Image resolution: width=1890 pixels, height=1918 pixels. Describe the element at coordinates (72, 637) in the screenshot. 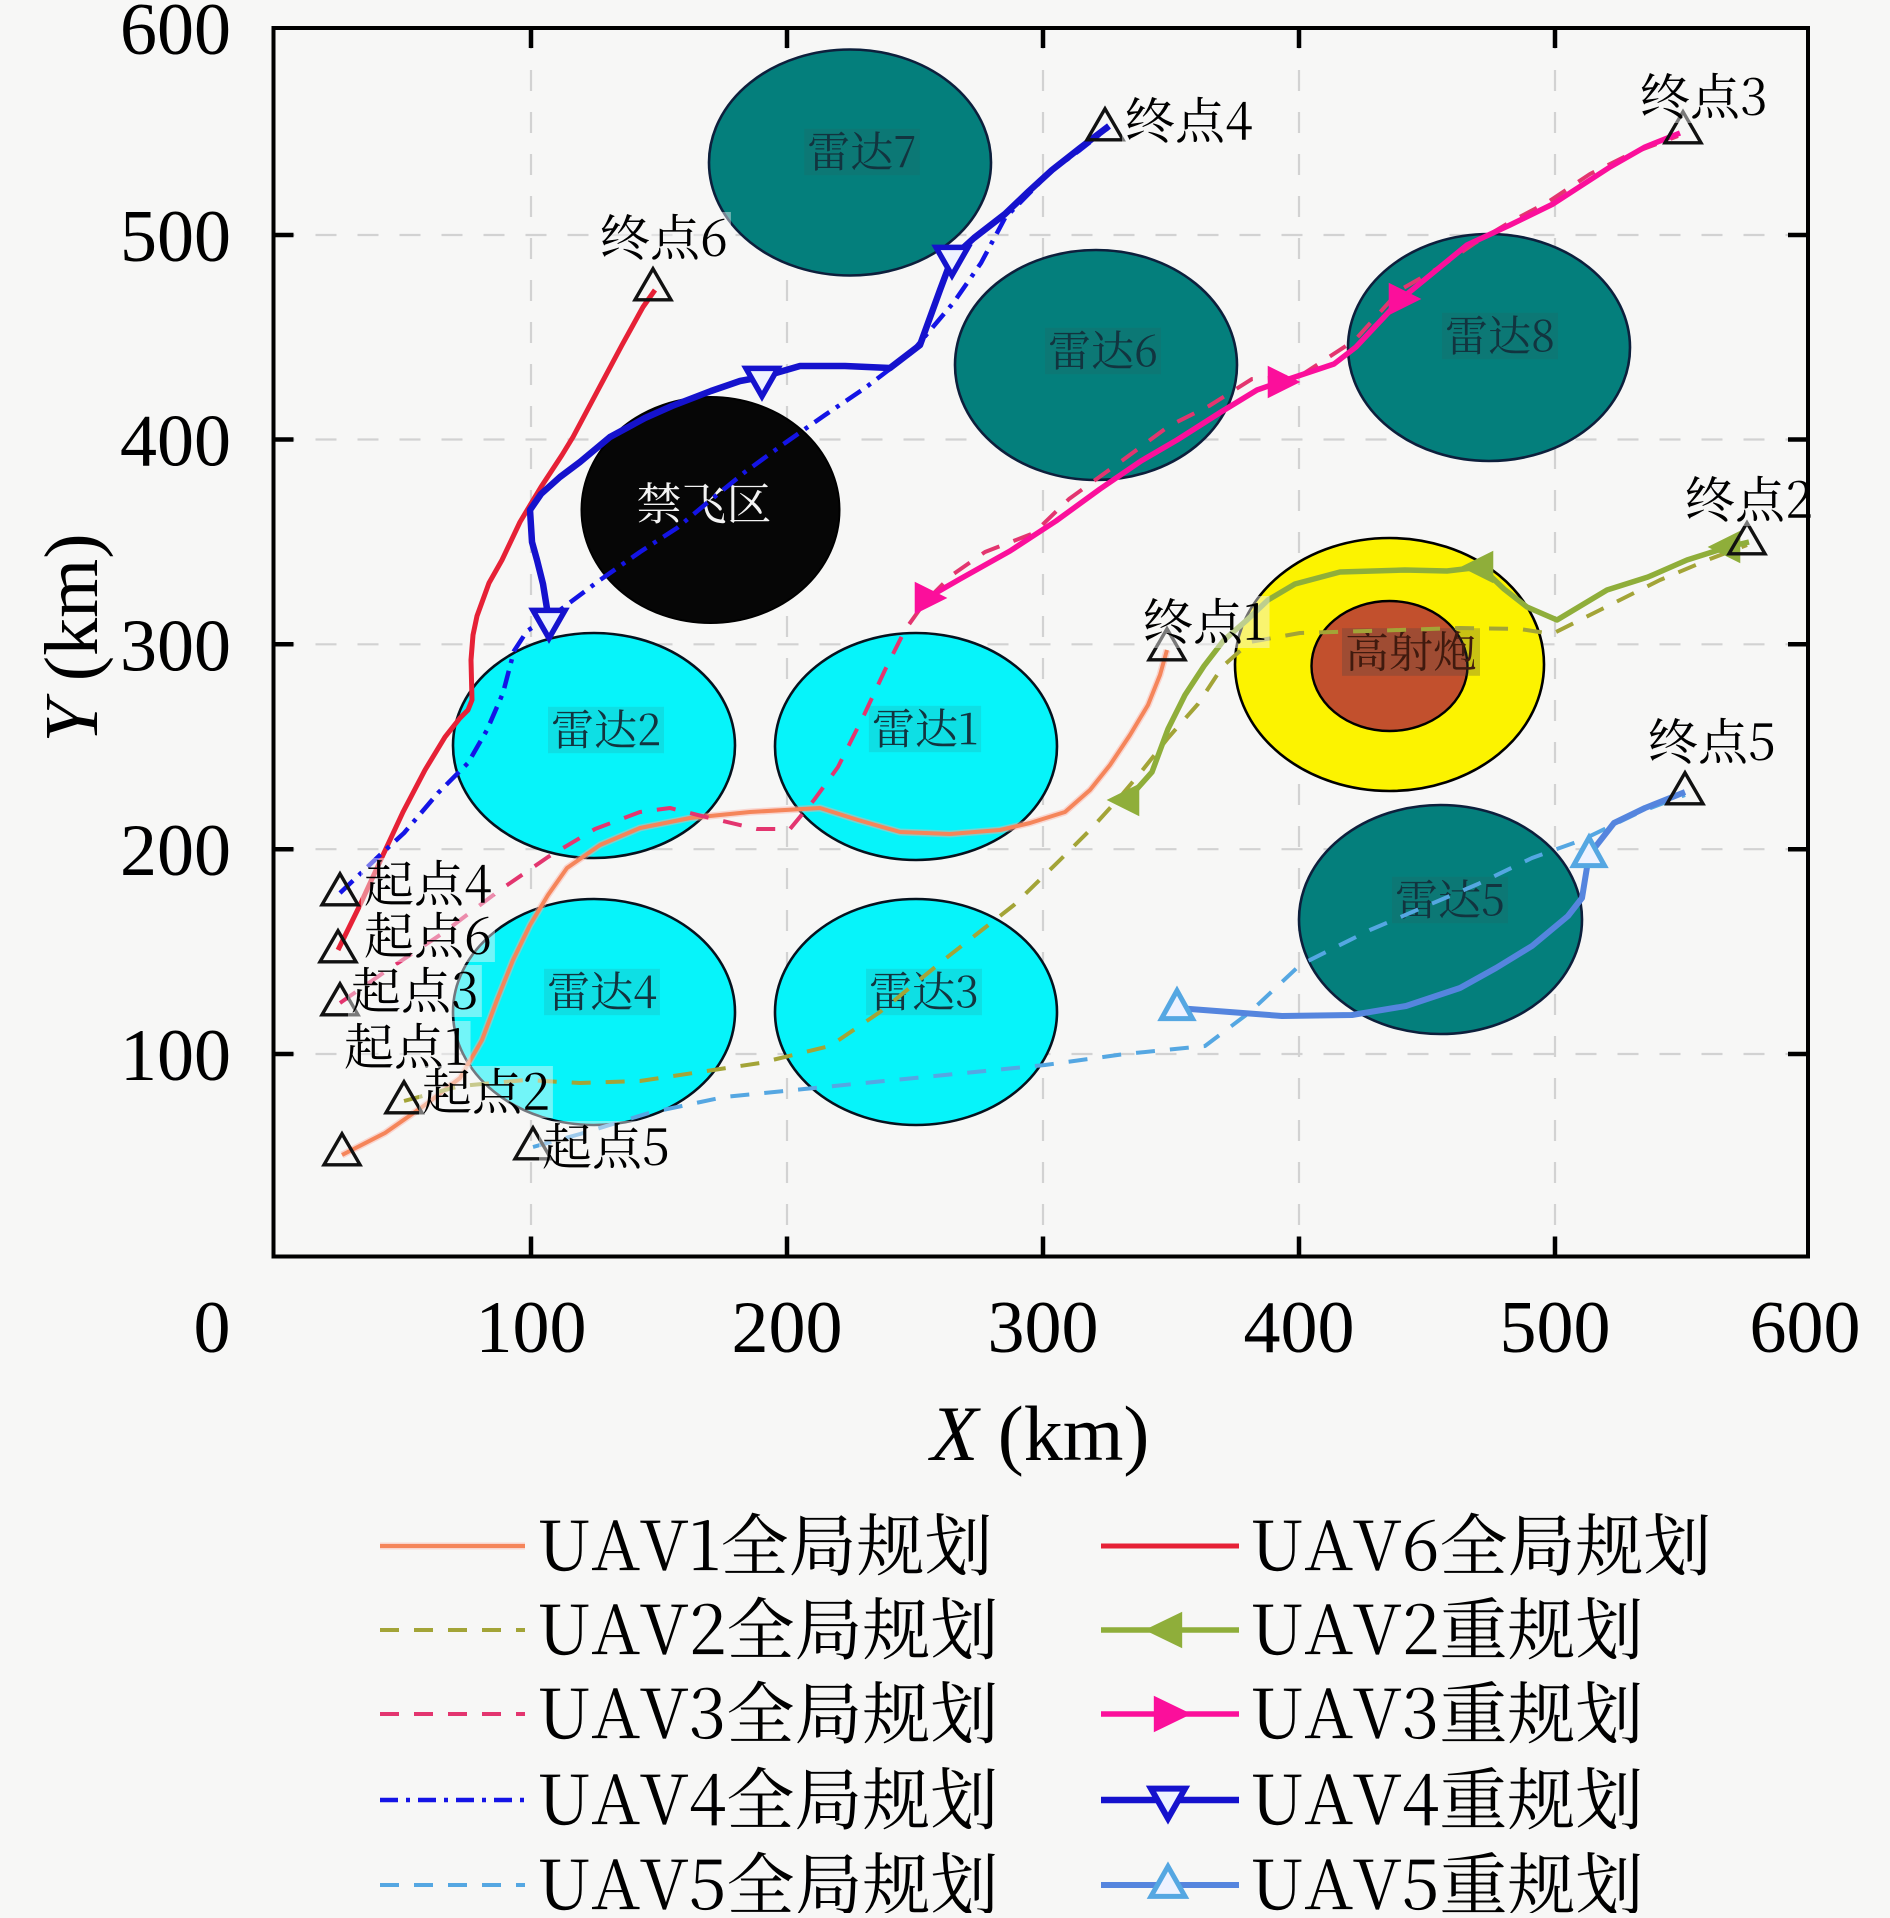

I see `svg-text: Y (km)` at that location.